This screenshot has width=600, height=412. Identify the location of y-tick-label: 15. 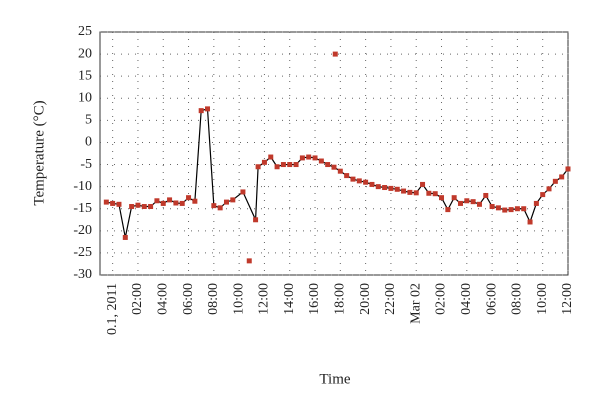
(85, 75).